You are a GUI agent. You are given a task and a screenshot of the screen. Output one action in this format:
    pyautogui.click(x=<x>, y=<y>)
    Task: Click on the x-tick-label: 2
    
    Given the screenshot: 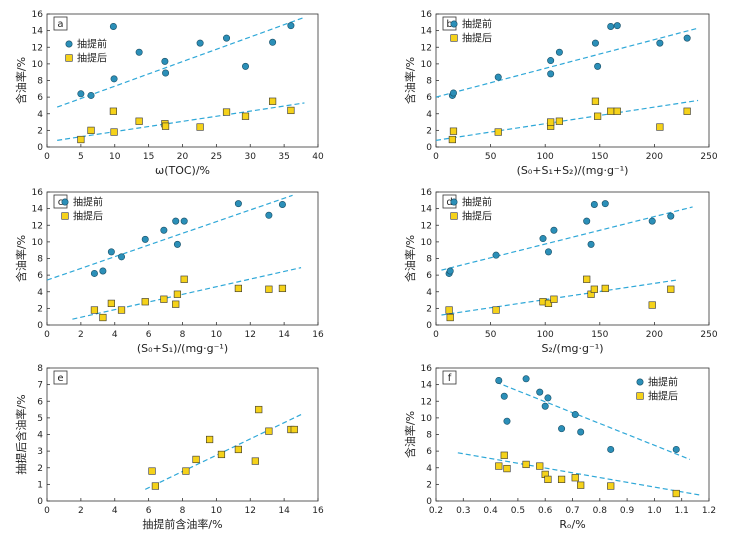 What is the action you would take?
    pyautogui.click(x=81, y=335)
    